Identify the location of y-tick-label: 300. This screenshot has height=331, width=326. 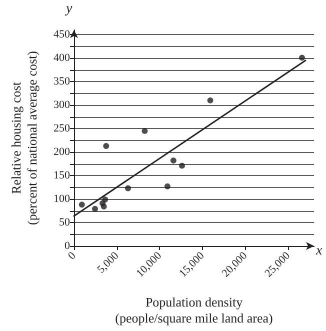
(62, 105).